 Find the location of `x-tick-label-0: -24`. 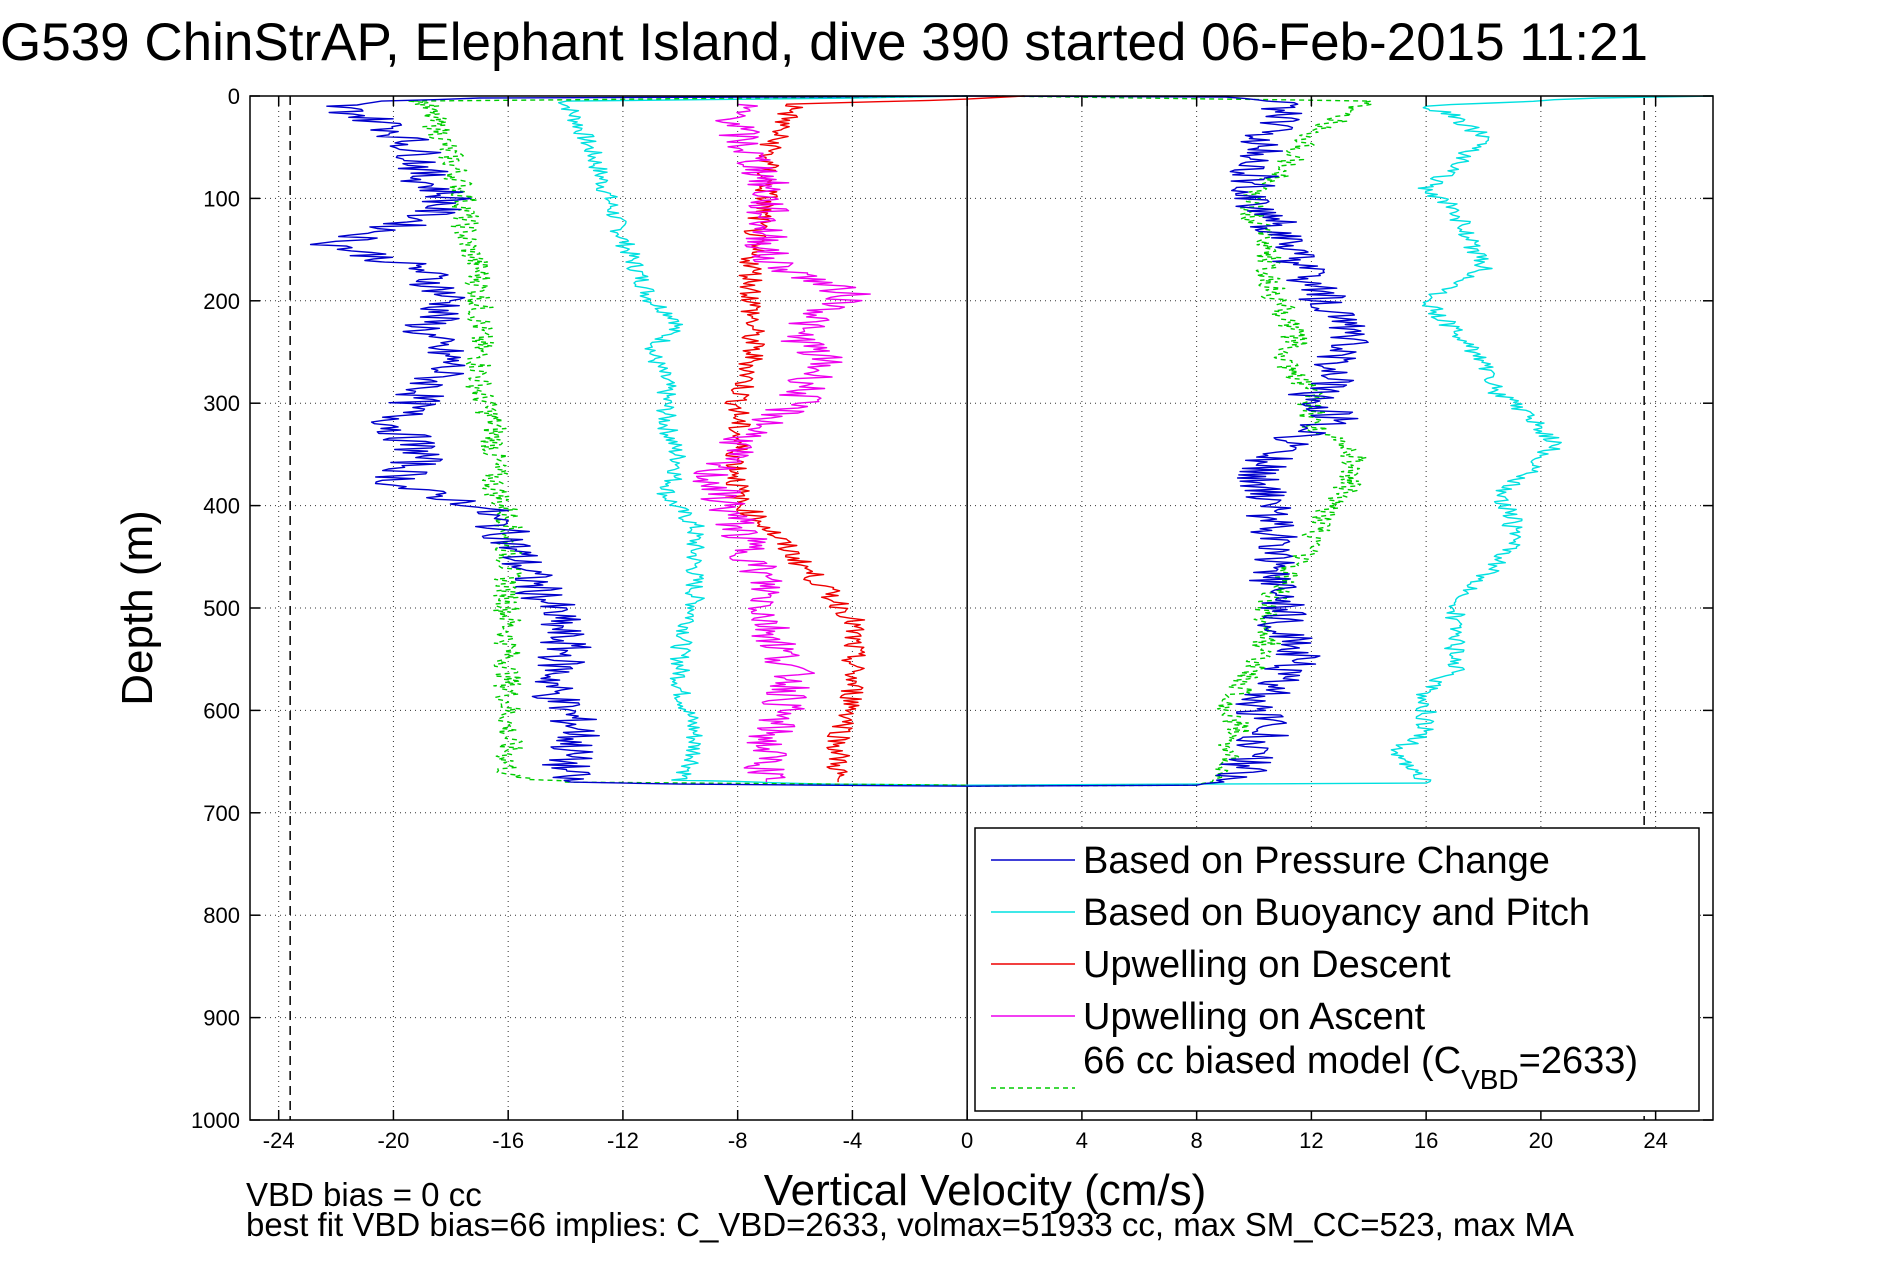

x-tick-label-0: -24 is located at coordinates (279, 1140).